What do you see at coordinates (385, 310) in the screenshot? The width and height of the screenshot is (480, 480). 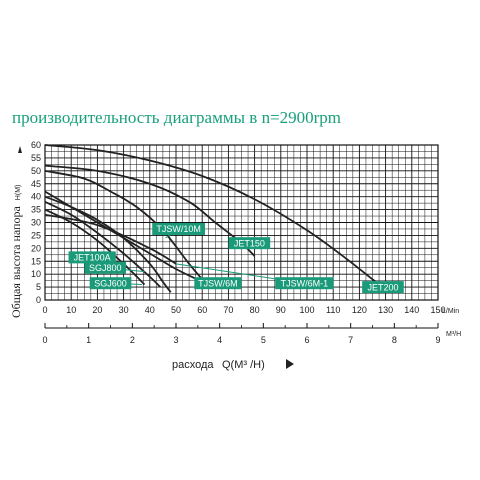 I see `x-tick-label-lmin: 130` at bounding box center [385, 310].